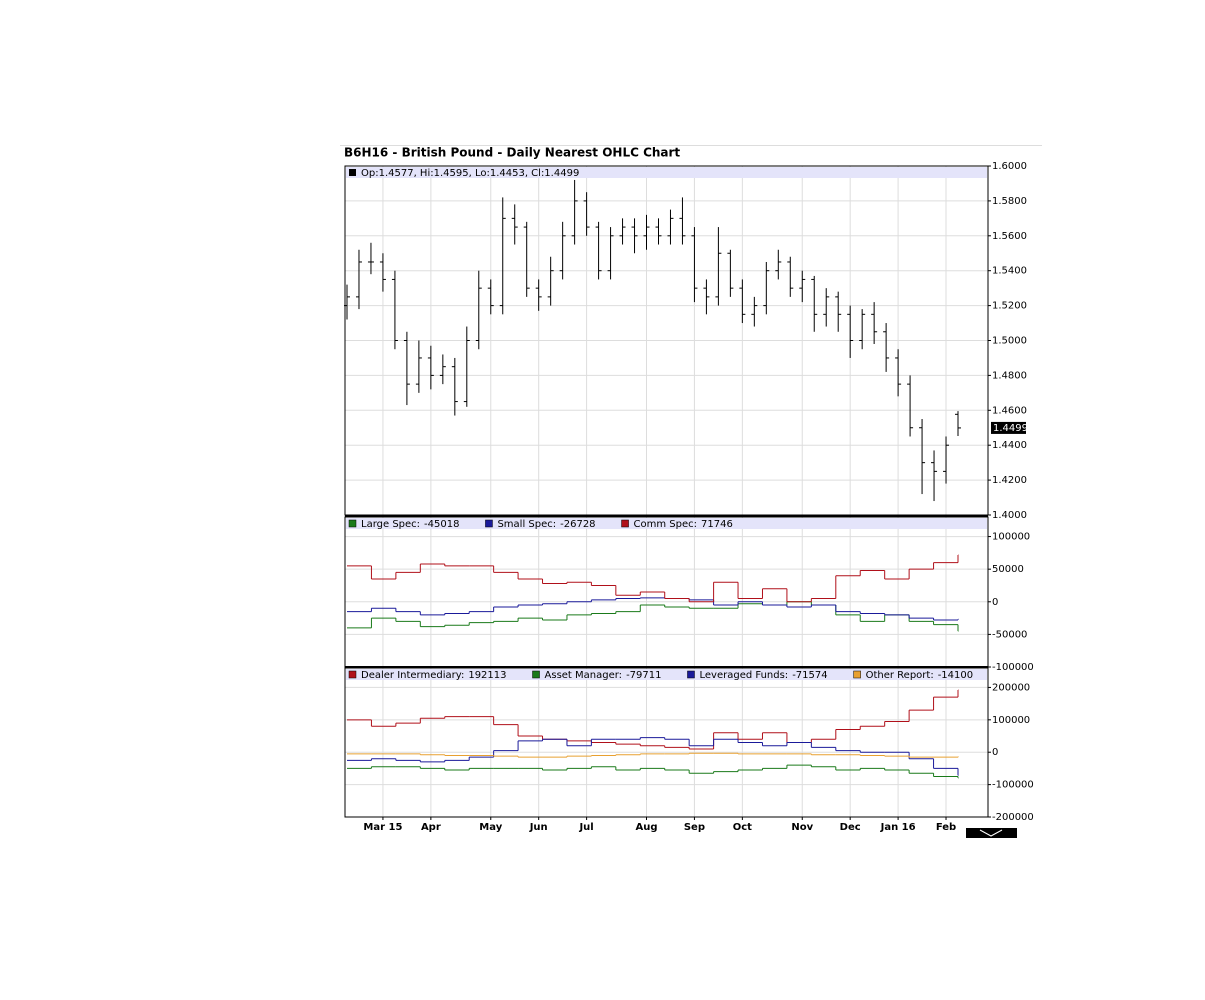  I want to click on legend-name: Other Report:, so click(900, 675).